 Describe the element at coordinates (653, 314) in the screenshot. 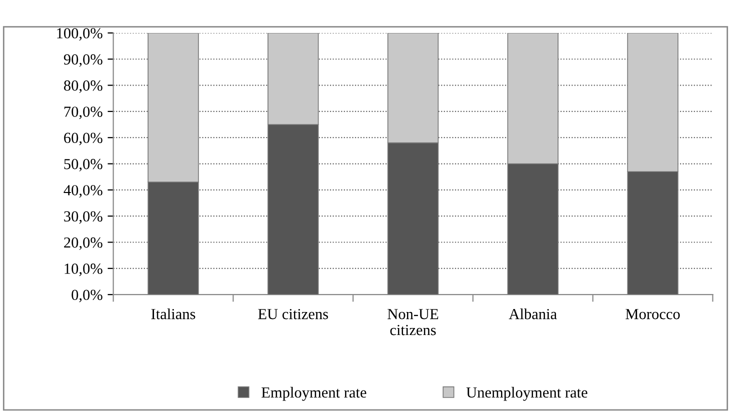

I see `x-tick-label: Morocco` at that location.